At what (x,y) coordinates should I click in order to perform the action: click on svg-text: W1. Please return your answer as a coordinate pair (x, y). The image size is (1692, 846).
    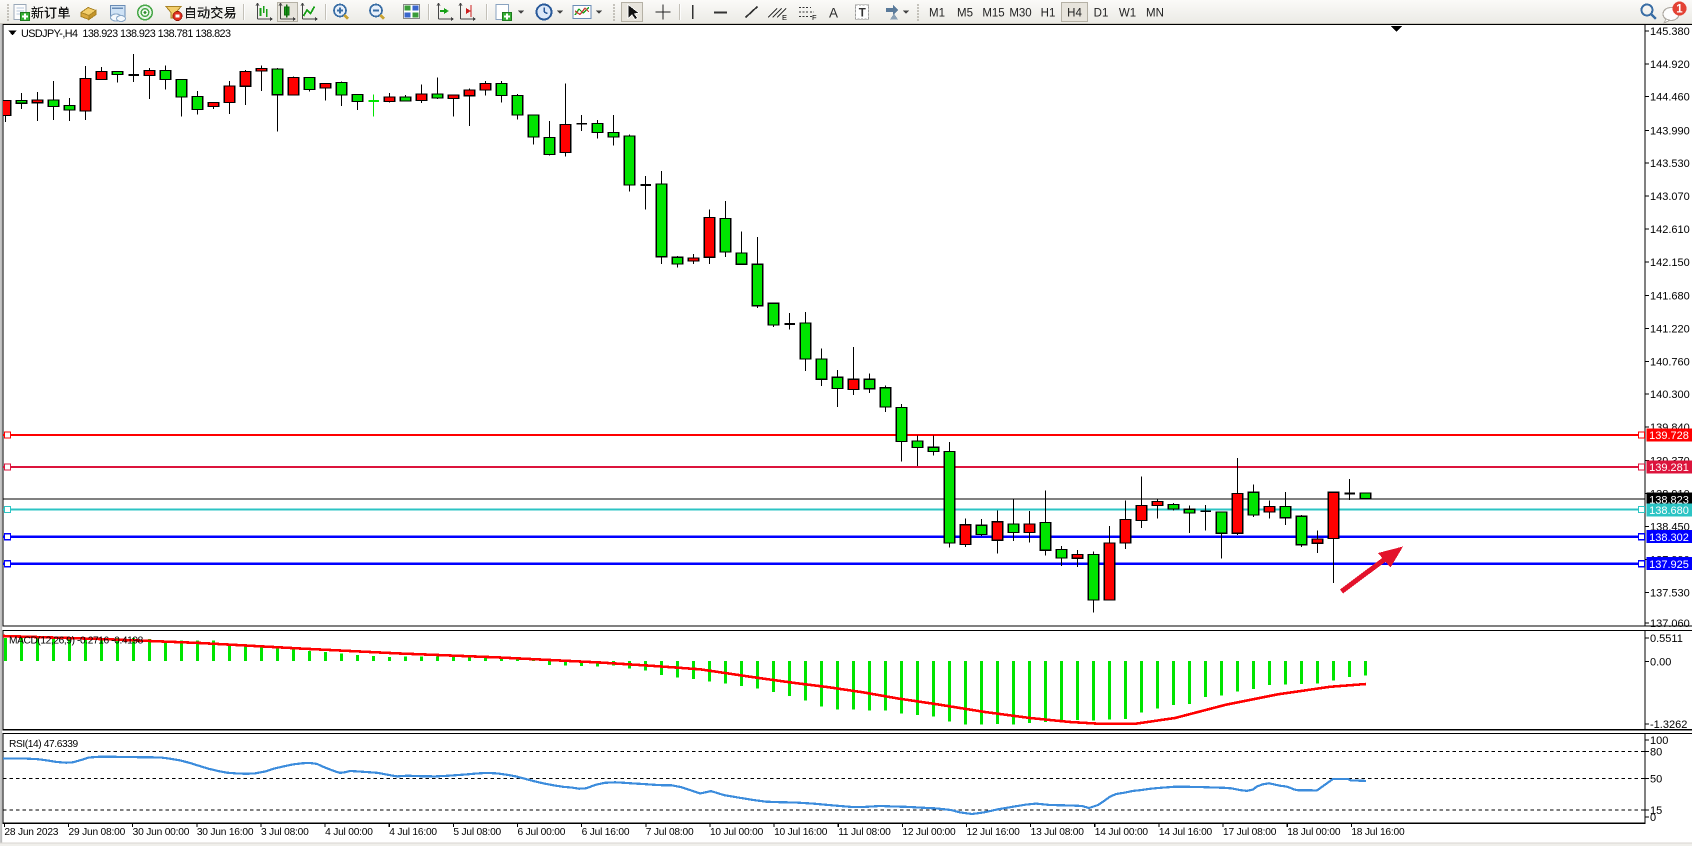
    Looking at the image, I should click on (1127, 14).